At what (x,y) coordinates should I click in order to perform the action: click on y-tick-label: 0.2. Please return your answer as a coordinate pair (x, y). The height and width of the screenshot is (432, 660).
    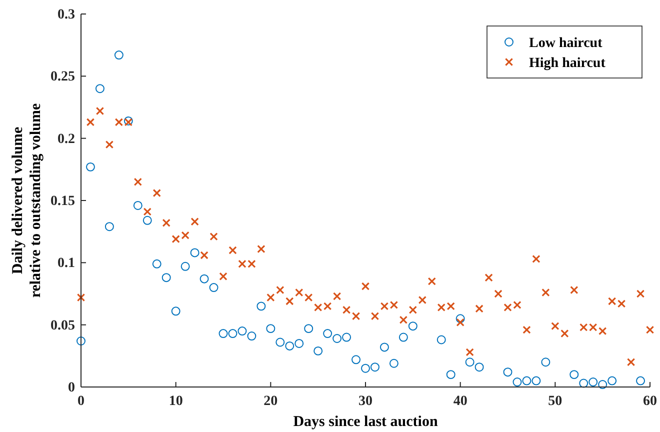
    Looking at the image, I should click on (66, 139).